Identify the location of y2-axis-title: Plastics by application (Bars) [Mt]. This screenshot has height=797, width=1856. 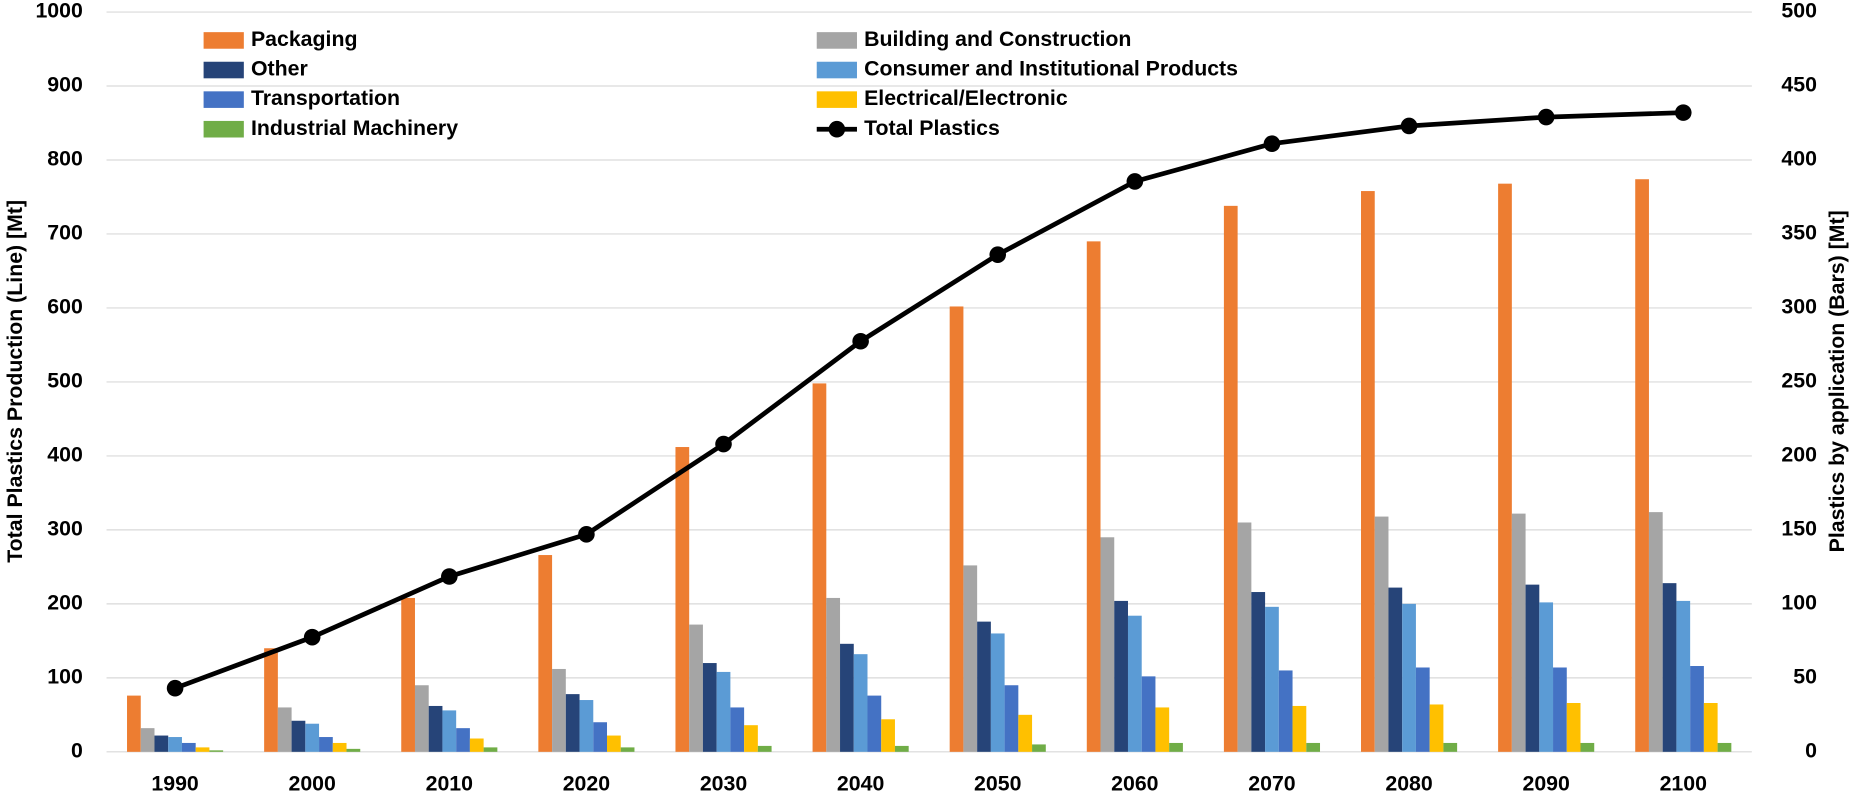
(1837, 381).